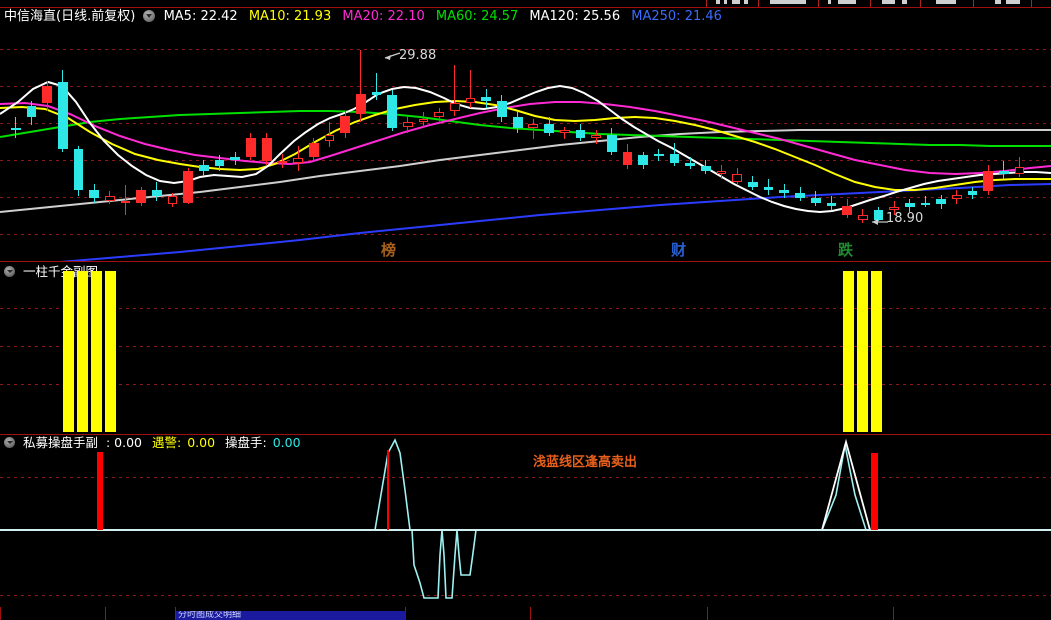  I want to click on ma5-label: MA5: 22.42, so click(201, 17).